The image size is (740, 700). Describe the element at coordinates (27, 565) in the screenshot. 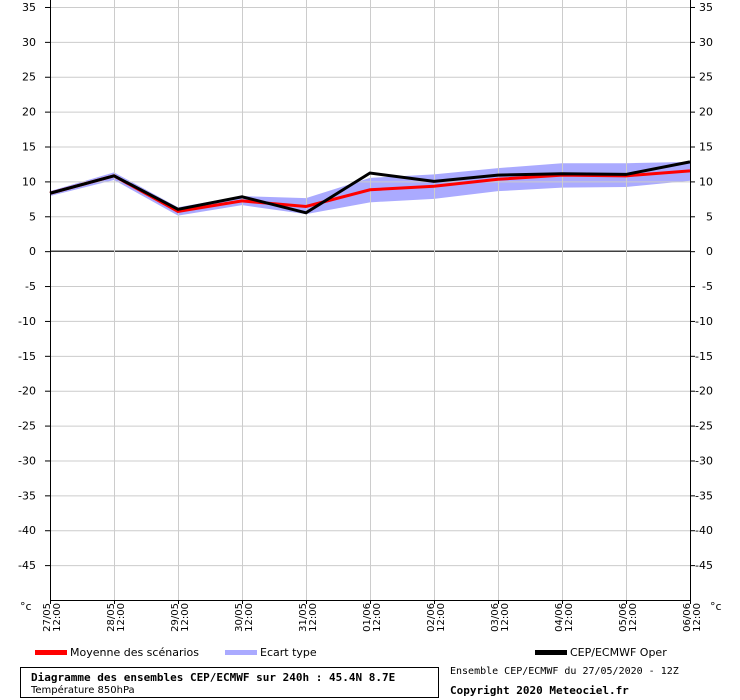

I see `y-tick-label-left: -45` at that location.